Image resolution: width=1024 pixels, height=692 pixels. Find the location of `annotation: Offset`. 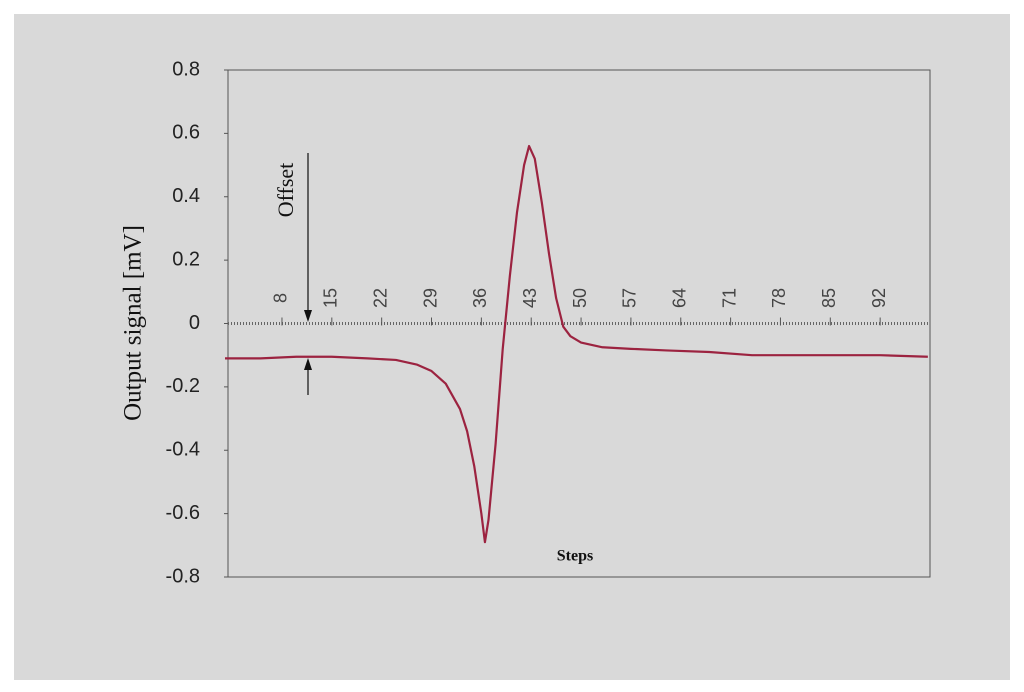

annotation: Offset is located at coordinates (285, 190).